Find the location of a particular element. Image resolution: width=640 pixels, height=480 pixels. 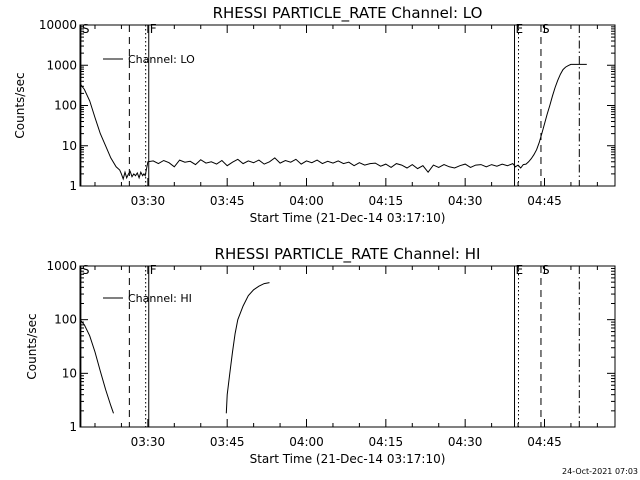

legend-lo: Channel: LO is located at coordinates (149, 59).